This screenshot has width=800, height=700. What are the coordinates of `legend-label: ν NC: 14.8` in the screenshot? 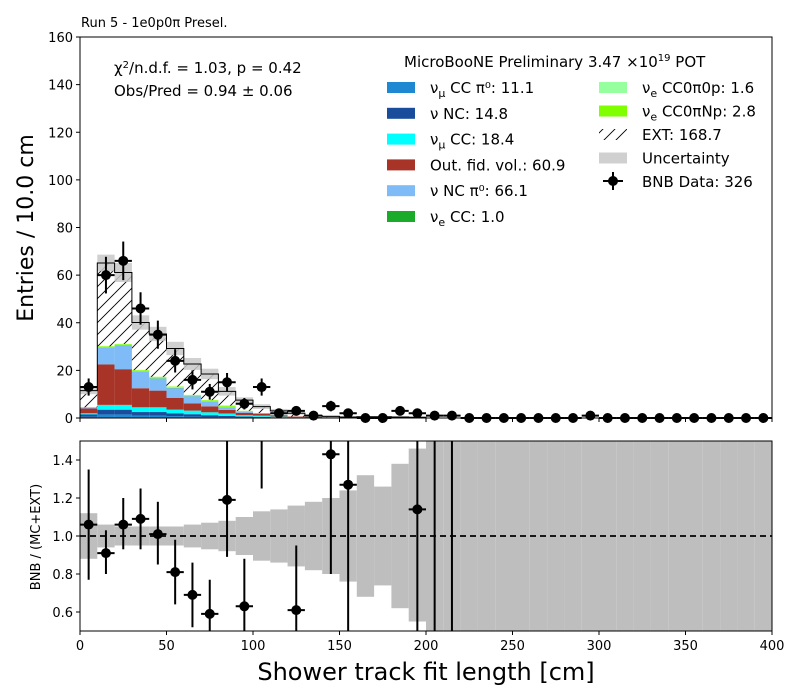 It's located at (469, 114).